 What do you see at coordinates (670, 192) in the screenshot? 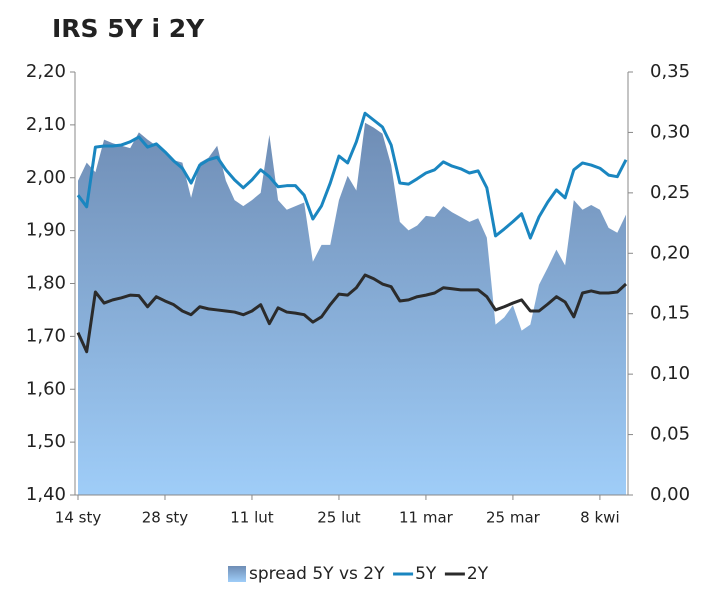
I see `y2-tick-label: 0,25` at bounding box center [670, 192].